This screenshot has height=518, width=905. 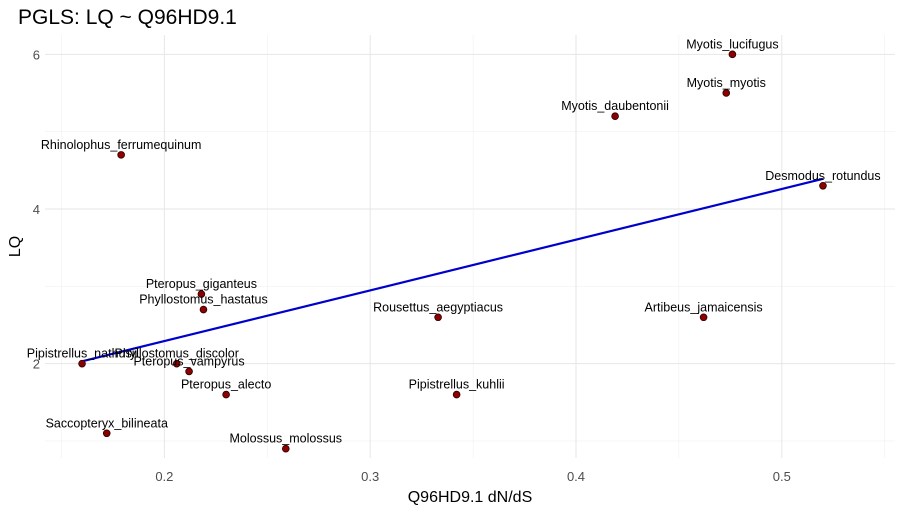 What do you see at coordinates (226, 385) in the screenshot?
I see `point-label: Pteropus_alecto` at bounding box center [226, 385].